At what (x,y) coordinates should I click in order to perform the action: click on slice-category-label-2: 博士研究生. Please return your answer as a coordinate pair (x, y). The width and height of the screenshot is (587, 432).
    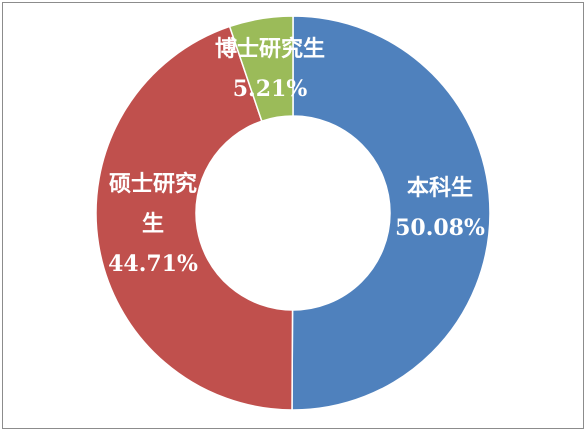
    Looking at the image, I should click on (270, 49).